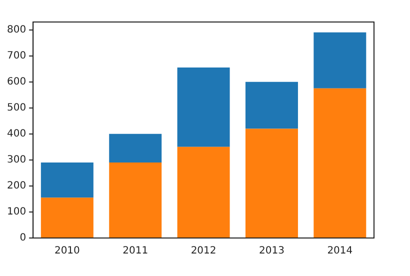 This screenshot has width=410, height=276. What do you see at coordinates (16, 160) in the screenshot?
I see `y-tick-label: 300` at bounding box center [16, 160].